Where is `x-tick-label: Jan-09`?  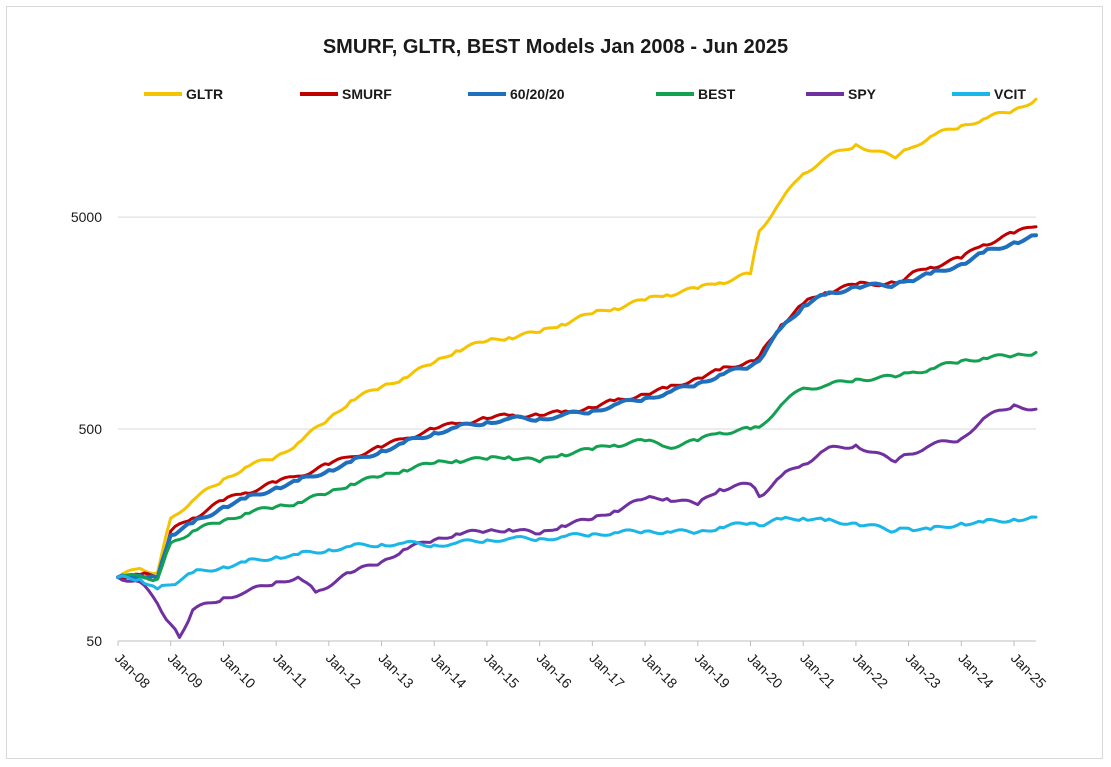 x-tick-label: Jan-09 is located at coordinates (186, 671).